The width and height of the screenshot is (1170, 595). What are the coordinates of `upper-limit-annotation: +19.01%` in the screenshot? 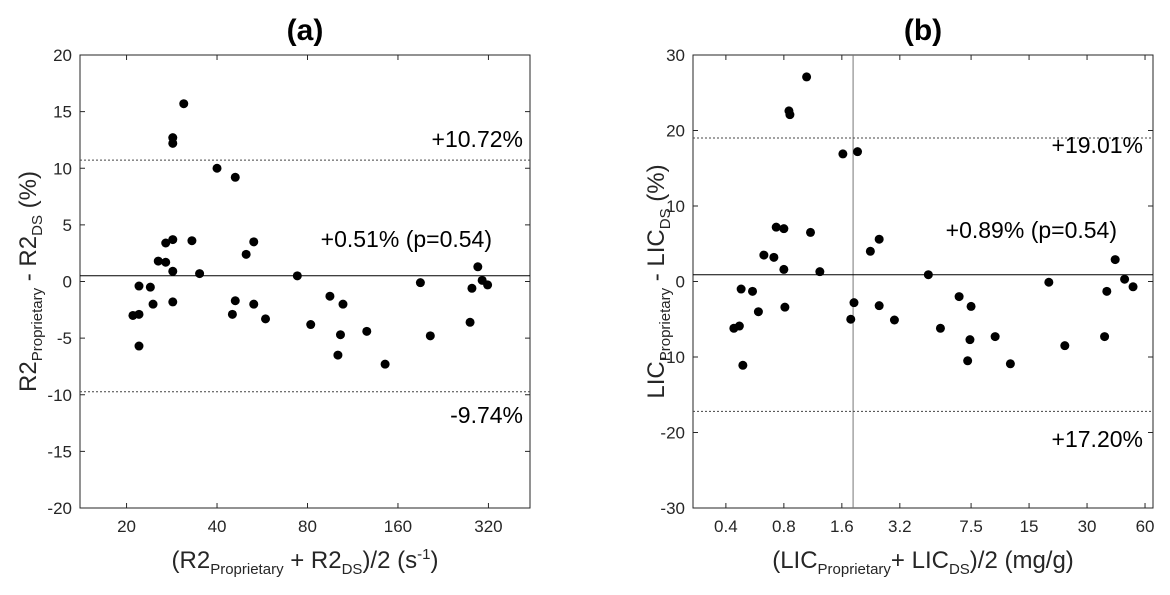 It's located at (1097, 145).